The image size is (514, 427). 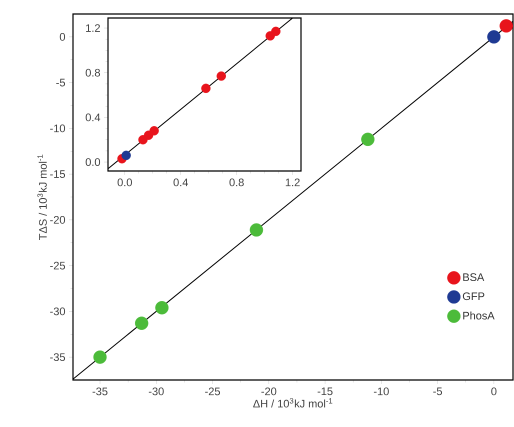 What do you see at coordinates (181, 182) in the screenshot?
I see `x-tick-label: 0.4` at bounding box center [181, 182].